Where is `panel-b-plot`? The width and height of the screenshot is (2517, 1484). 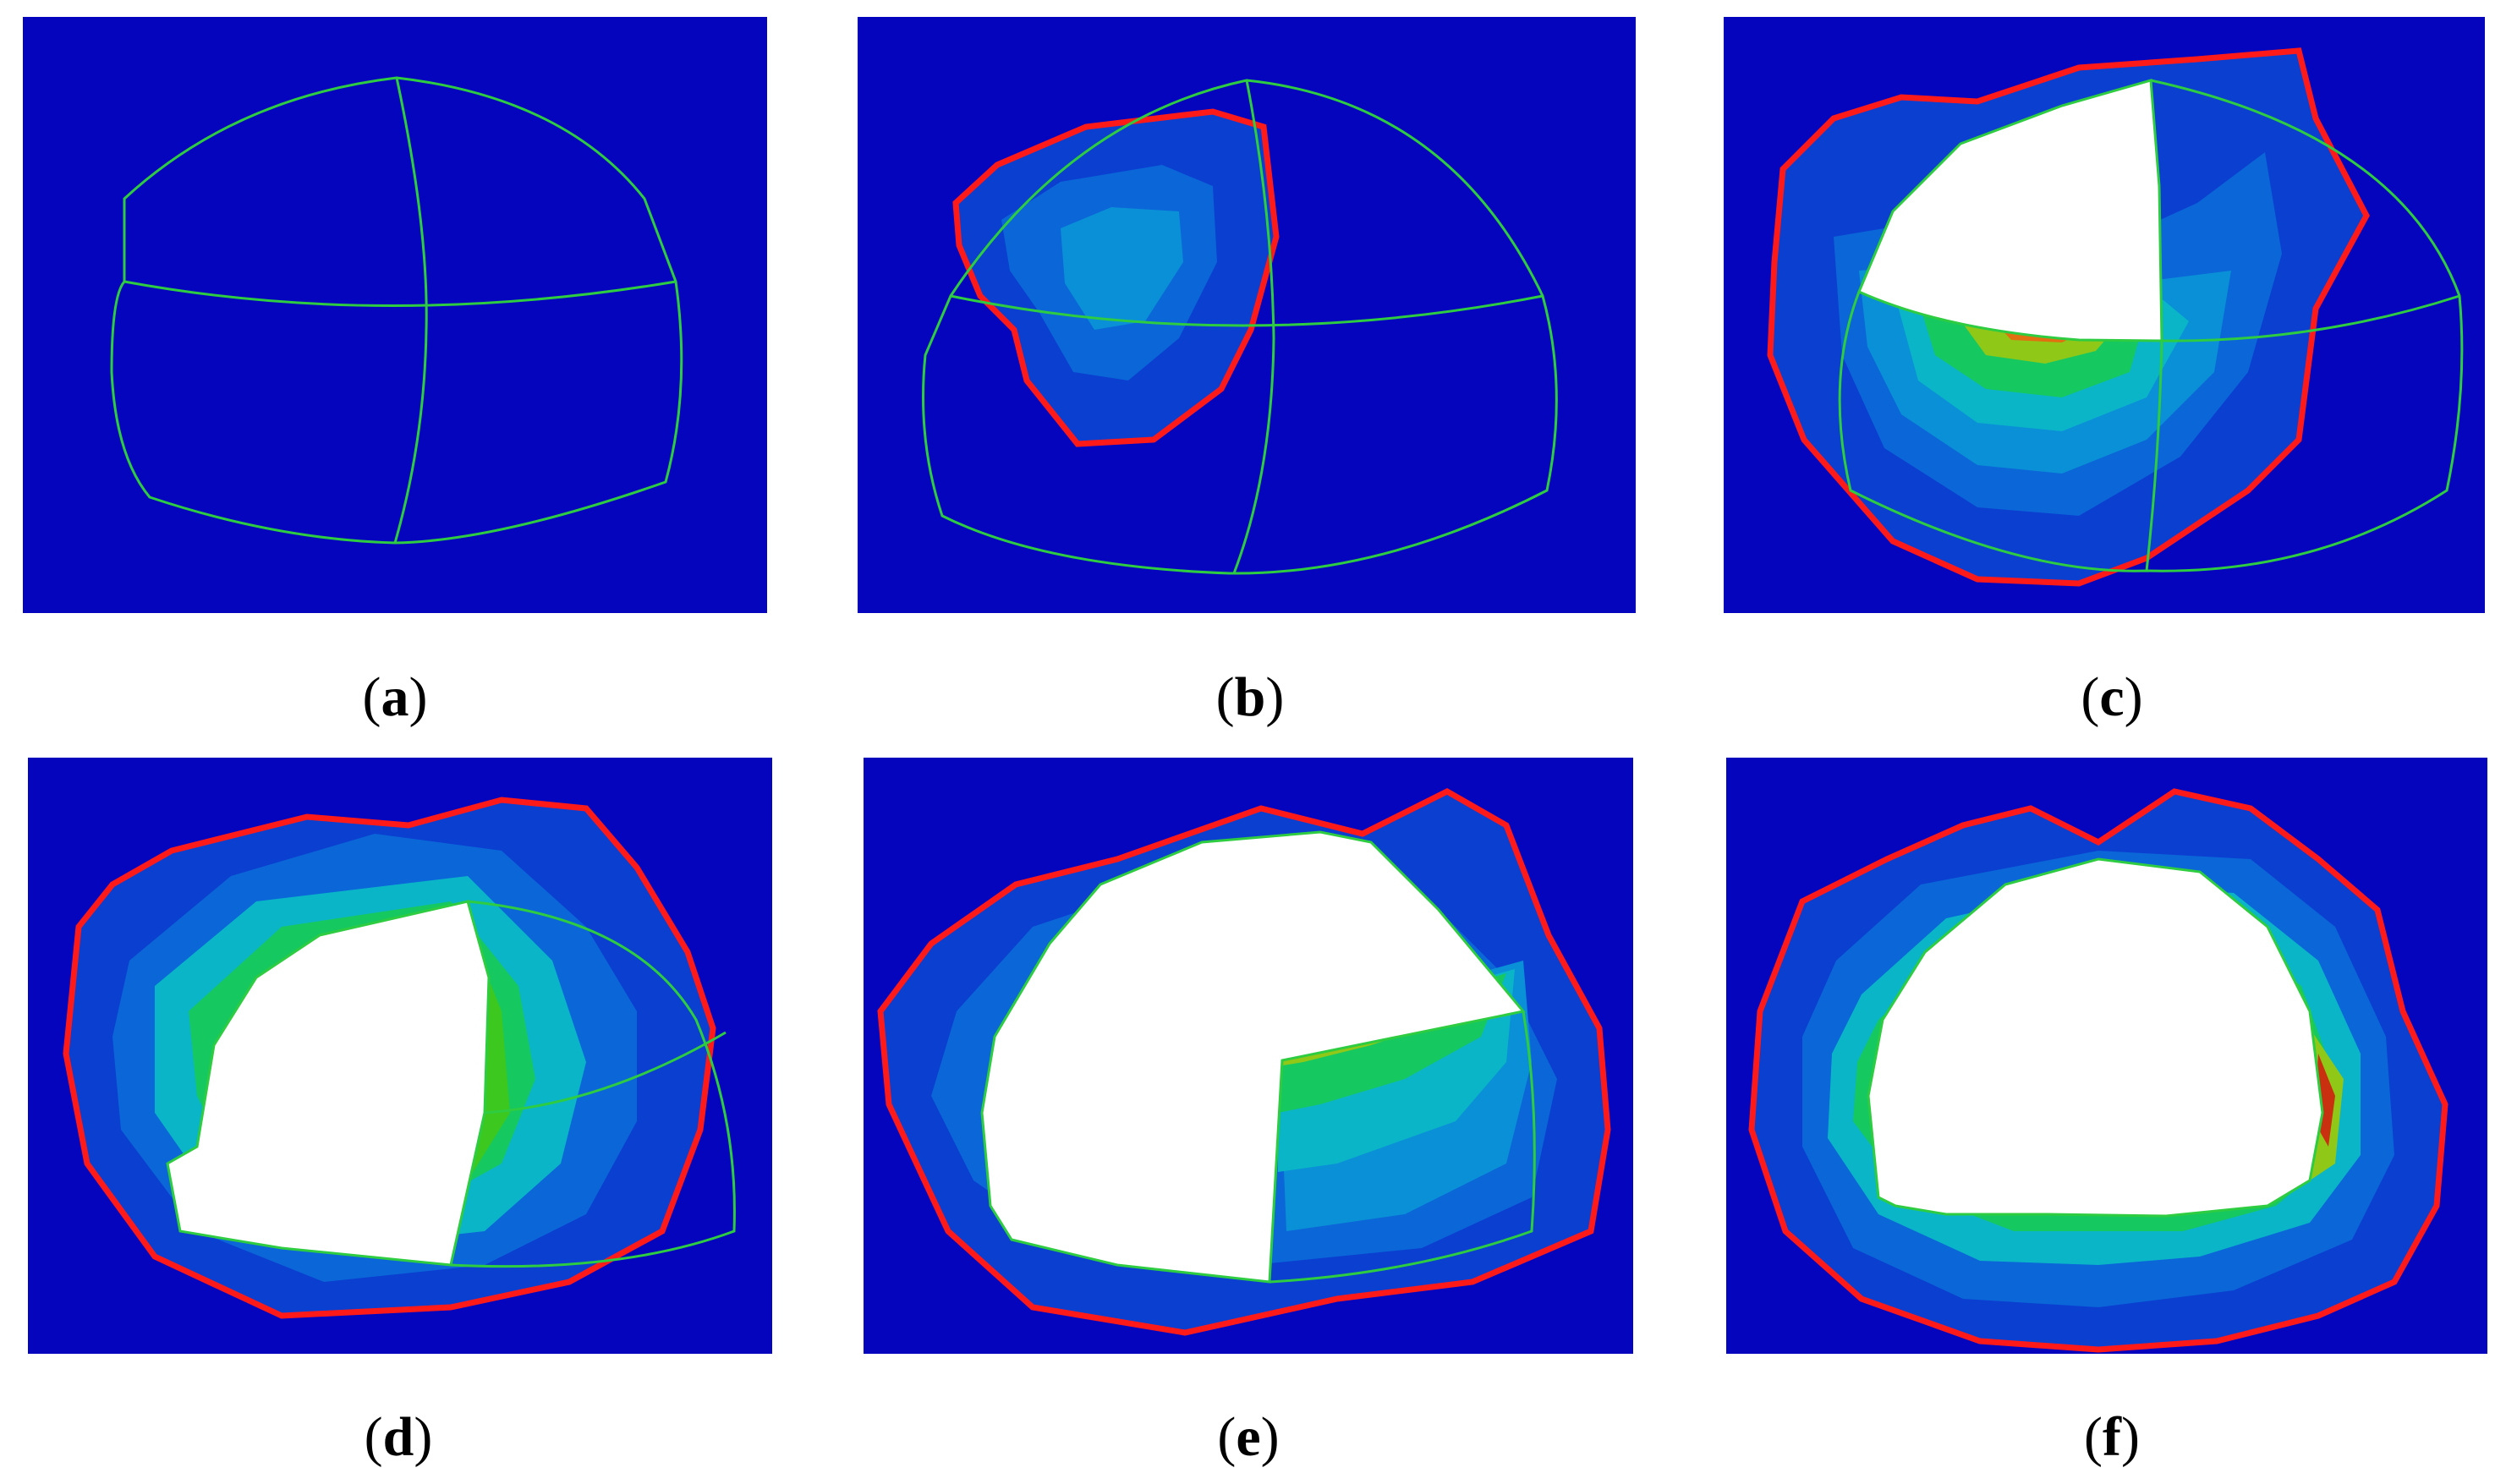
panel-b-plot is located at coordinates (1247, 315).